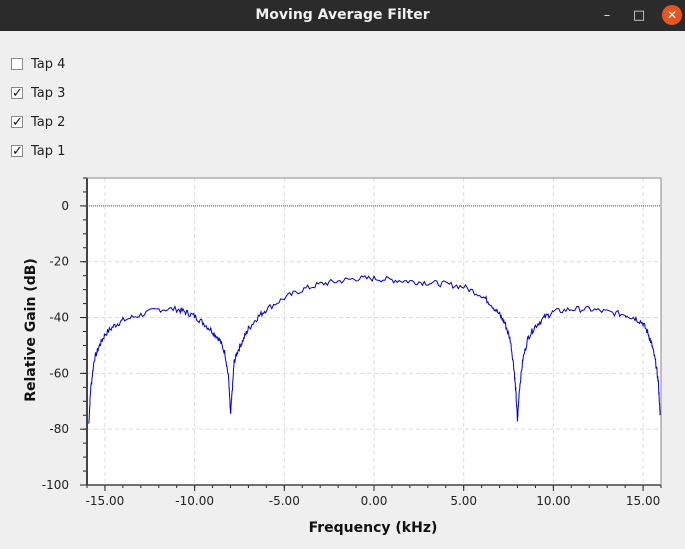 The height and width of the screenshot is (549, 685). What do you see at coordinates (48, 122) in the screenshot?
I see `checkbox-label: Tap 2` at bounding box center [48, 122].